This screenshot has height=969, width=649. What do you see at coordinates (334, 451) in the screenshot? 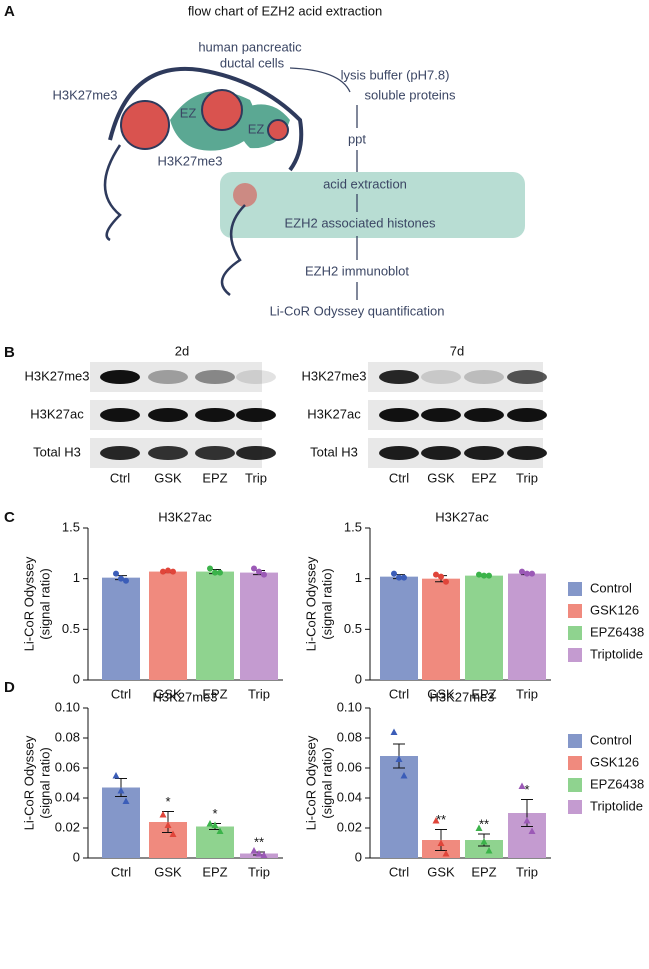
I see `blot-row-label: Total H3` at bounding box center [334, 451].